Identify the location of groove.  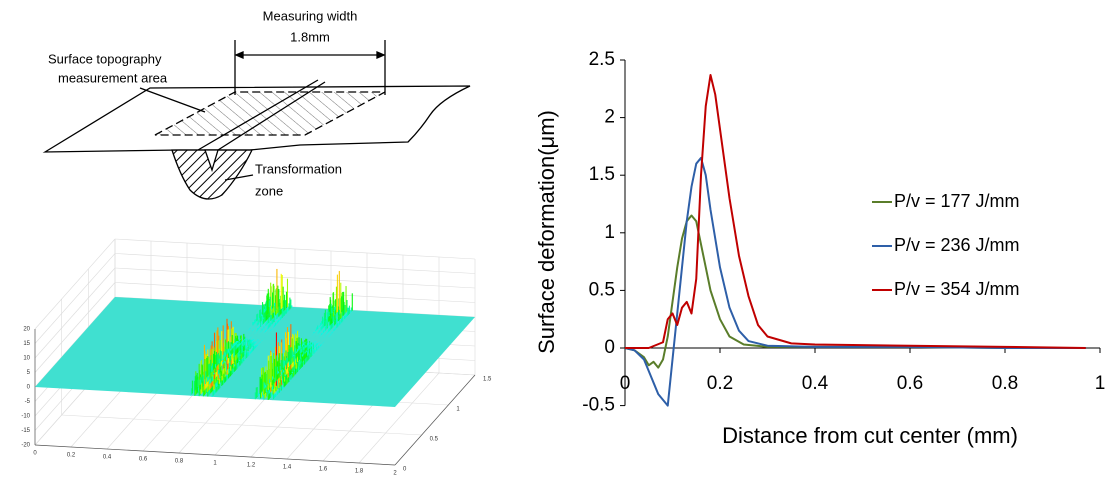
(211, 161).